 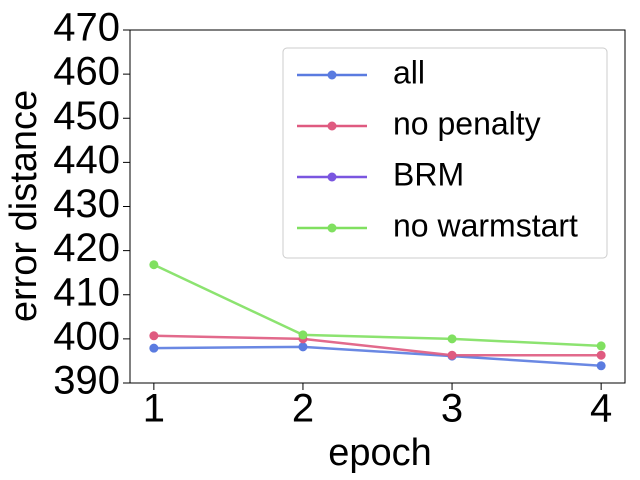 I want to click on x-tick-label: 1, so click(x=154, y=409).